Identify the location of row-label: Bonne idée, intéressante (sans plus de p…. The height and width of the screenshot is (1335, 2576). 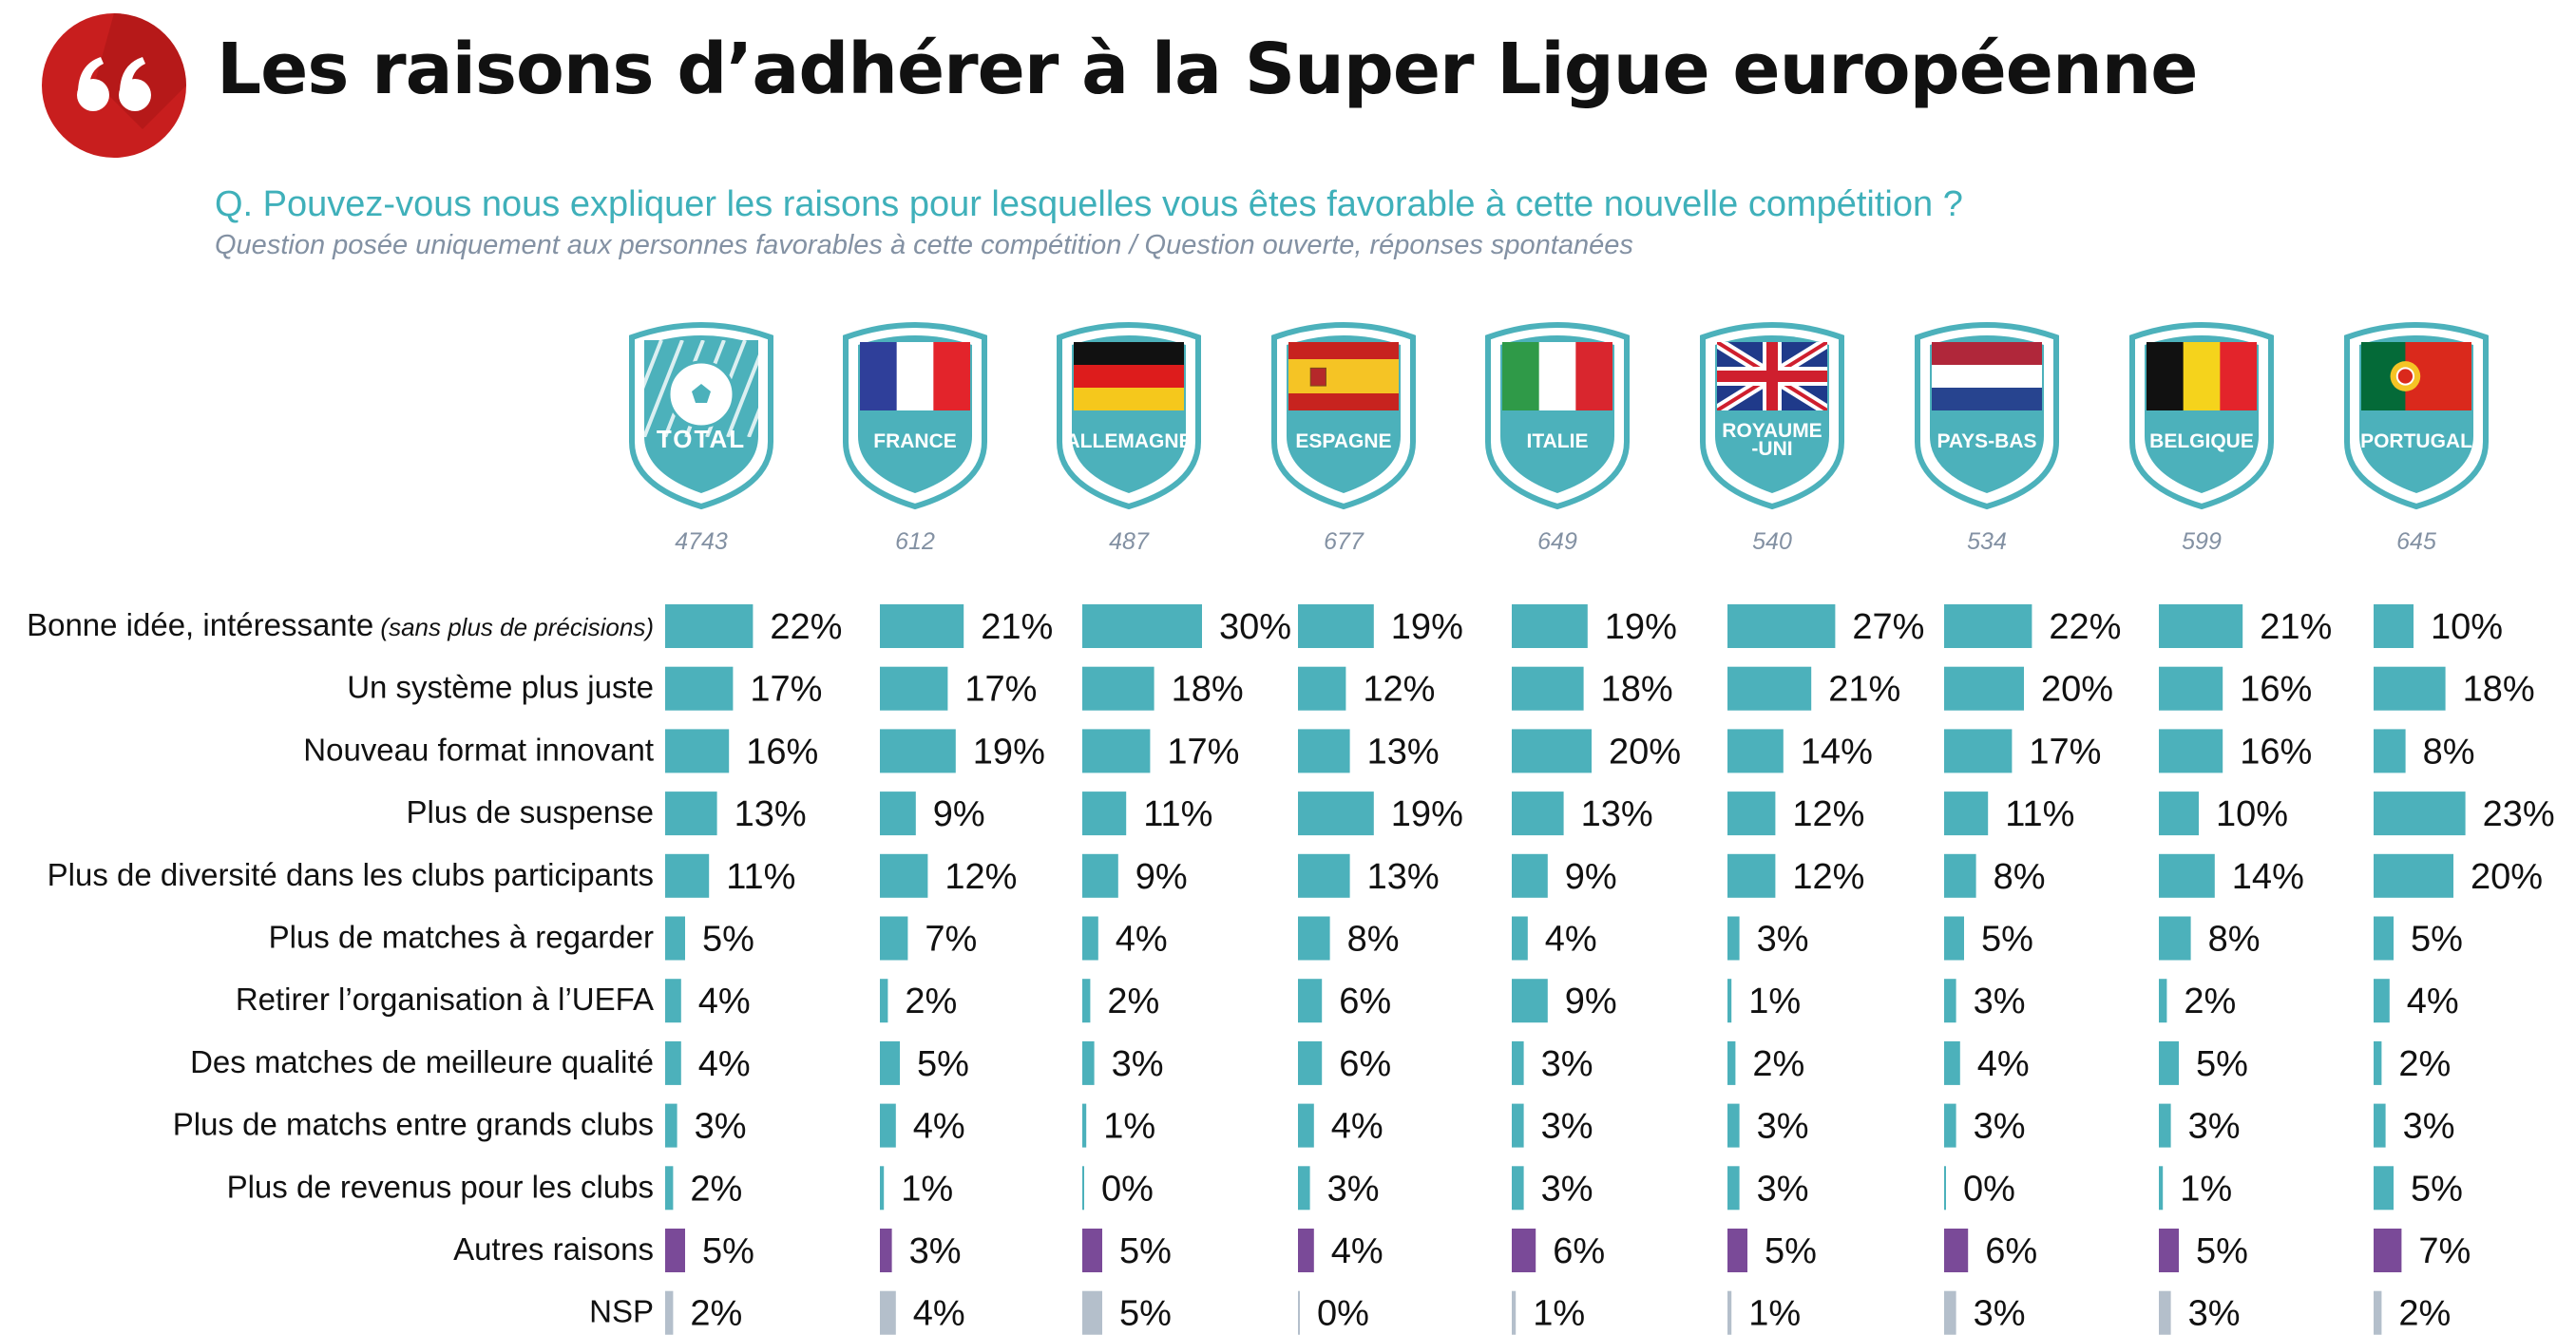
(340, 624).